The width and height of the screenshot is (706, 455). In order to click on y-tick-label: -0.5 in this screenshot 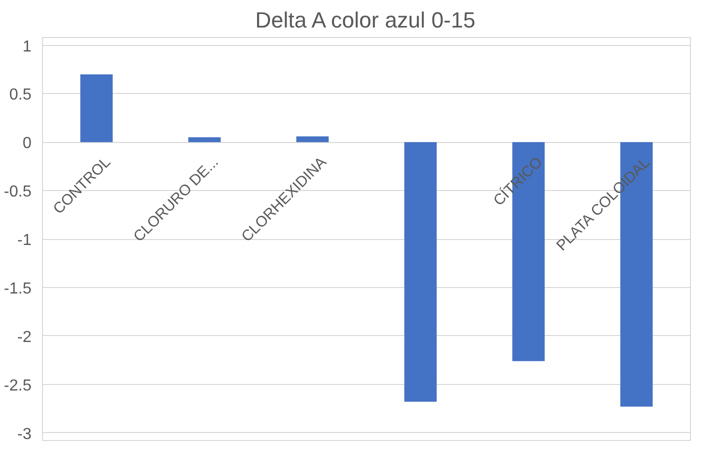, I will do `click(18, 192)`.